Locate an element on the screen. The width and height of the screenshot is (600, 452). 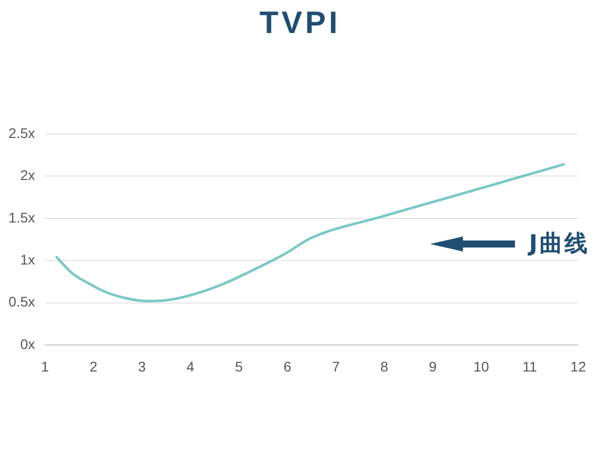
x-tick-label: 7 is located at coordinates (336, 366).